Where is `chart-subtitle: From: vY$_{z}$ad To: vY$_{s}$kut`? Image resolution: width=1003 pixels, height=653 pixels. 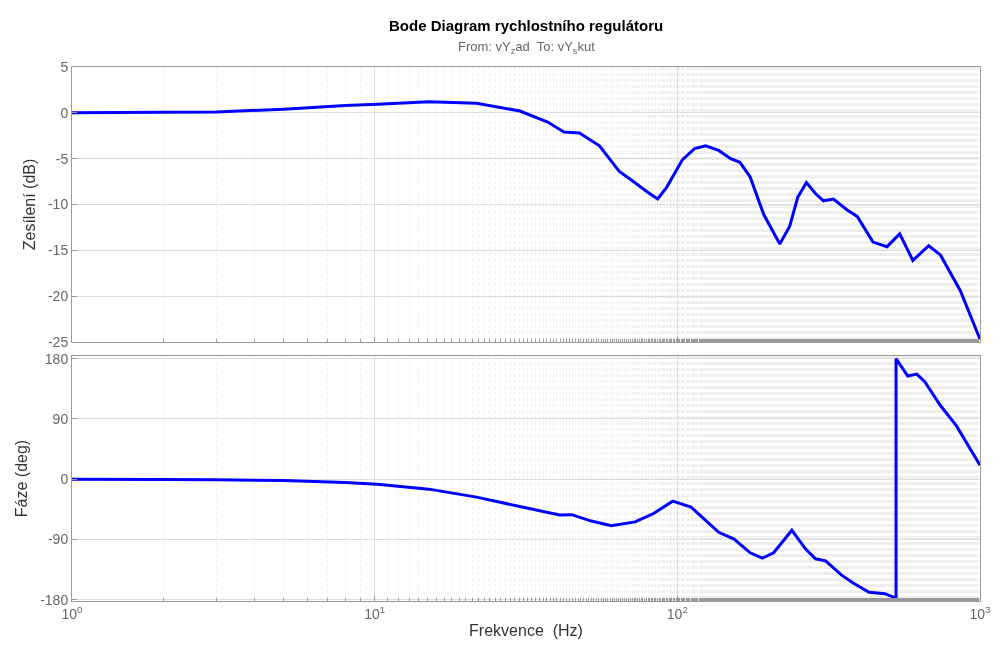
chart-subtitle: From: vY$_{z}$ad To: vY$_{s}$kut is located at coordinates (527, 47).